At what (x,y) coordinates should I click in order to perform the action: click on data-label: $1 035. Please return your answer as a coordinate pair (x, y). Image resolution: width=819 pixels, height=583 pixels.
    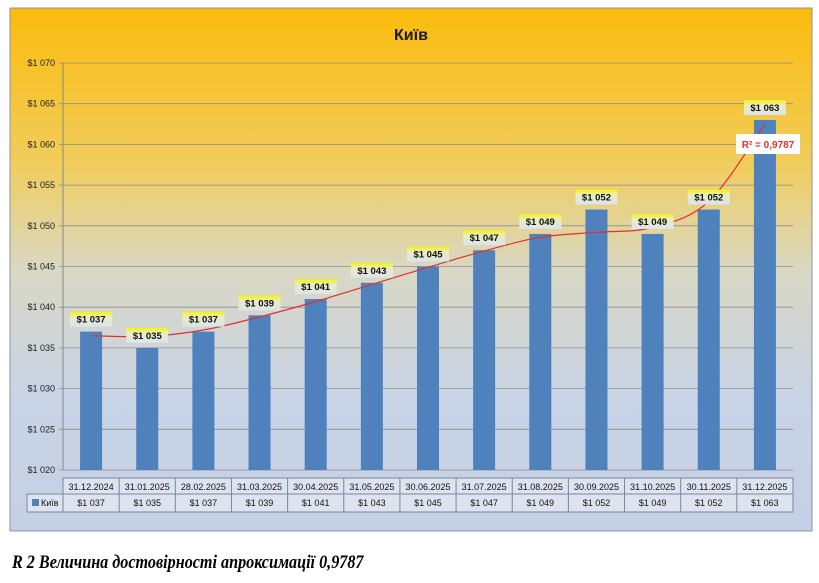
    Looking at the image, I should click on (148, 336).